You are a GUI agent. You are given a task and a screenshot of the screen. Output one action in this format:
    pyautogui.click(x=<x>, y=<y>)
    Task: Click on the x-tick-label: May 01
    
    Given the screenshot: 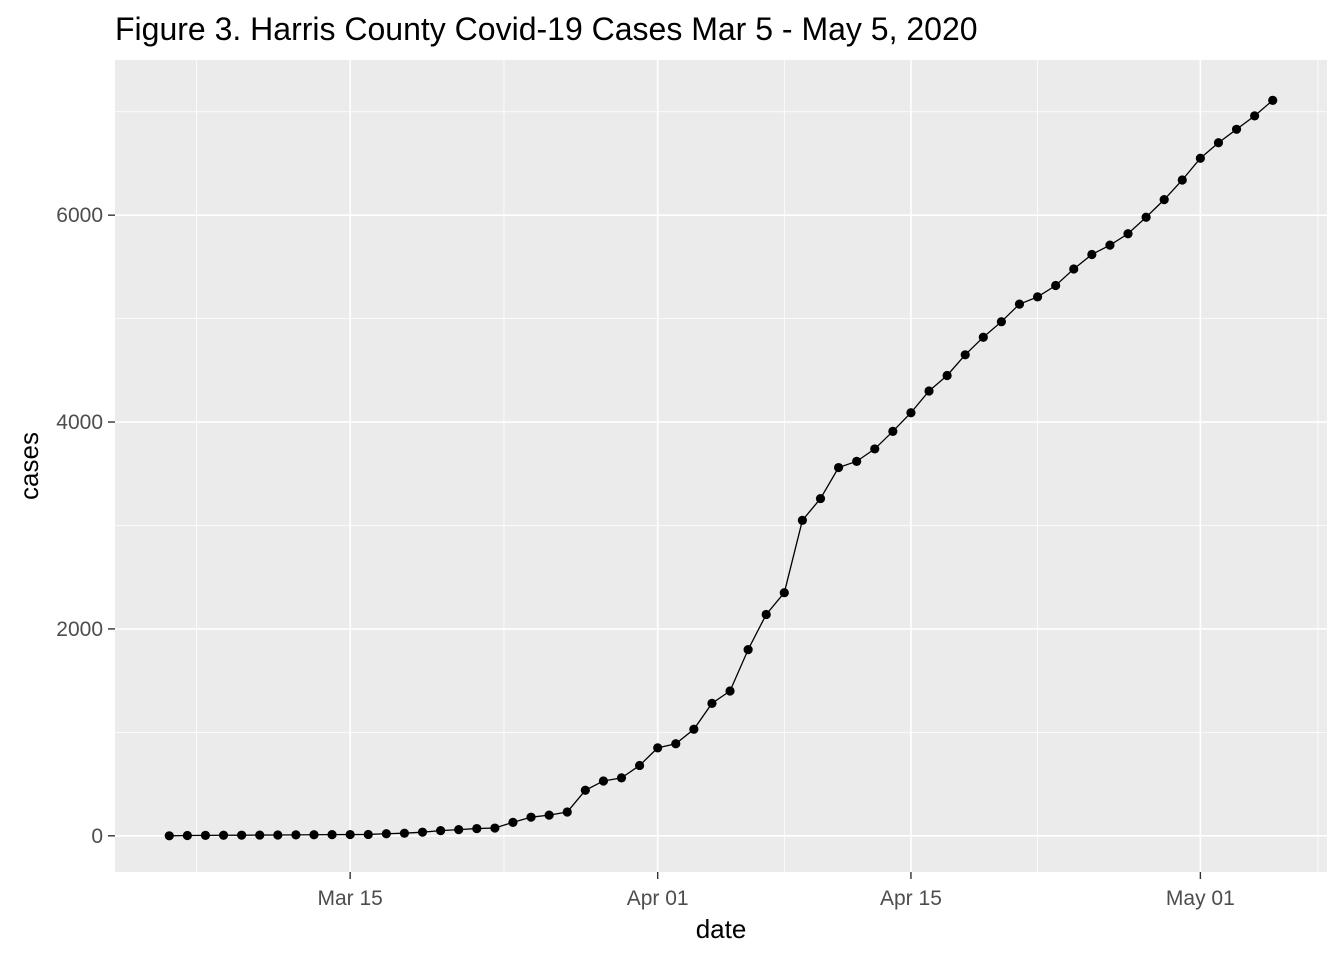 What is the action you would take?
    pyautogui.click(x=1200, y=898)
    